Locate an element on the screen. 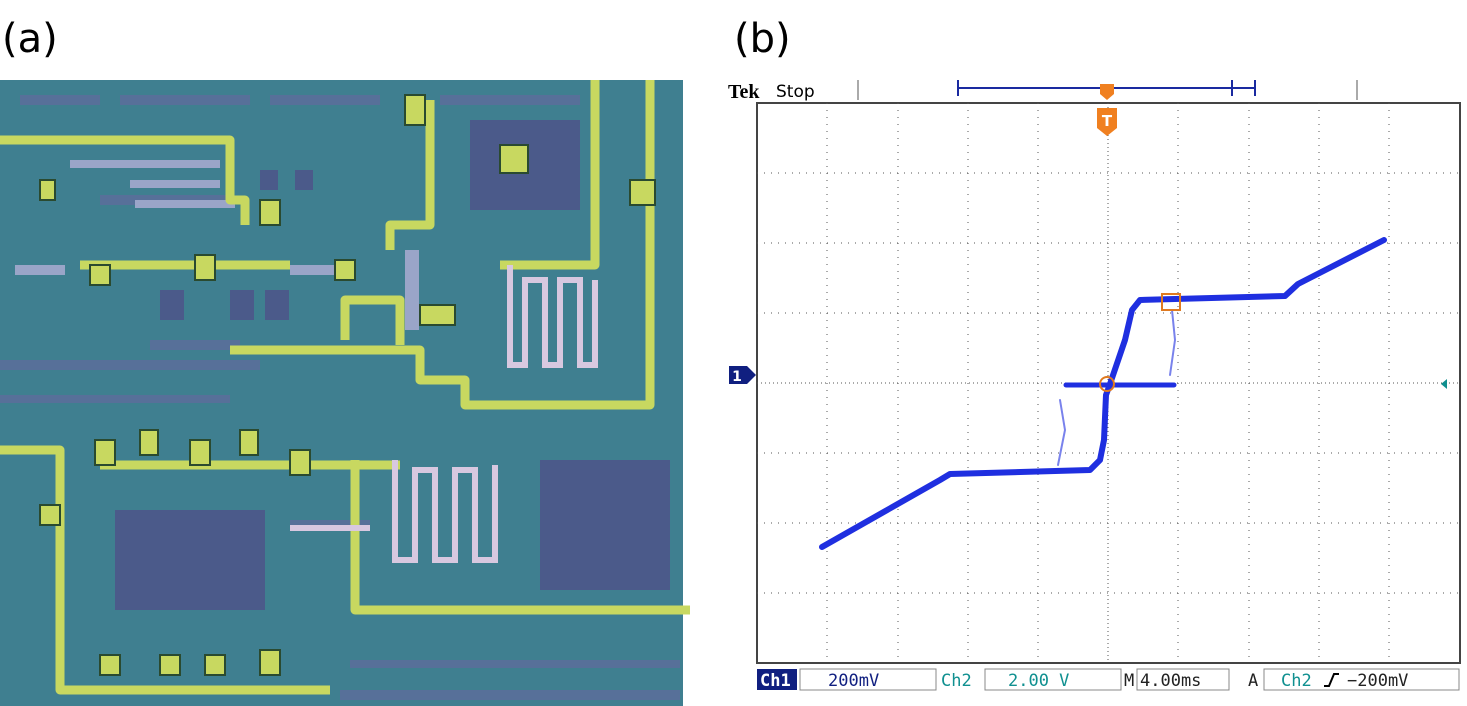  timebase-label: M is located at coordinates (1129, 681).